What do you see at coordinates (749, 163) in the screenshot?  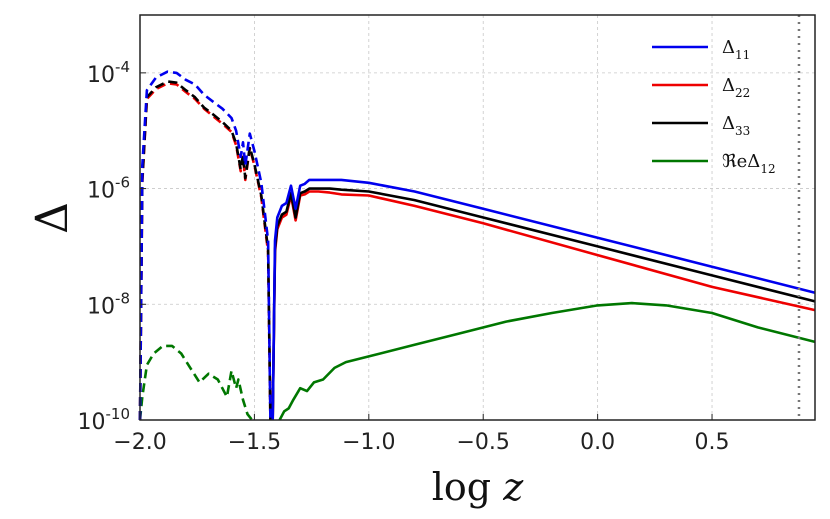 I see `legend-label-4: ℜeΔ12` at bounding box center [749, 163].